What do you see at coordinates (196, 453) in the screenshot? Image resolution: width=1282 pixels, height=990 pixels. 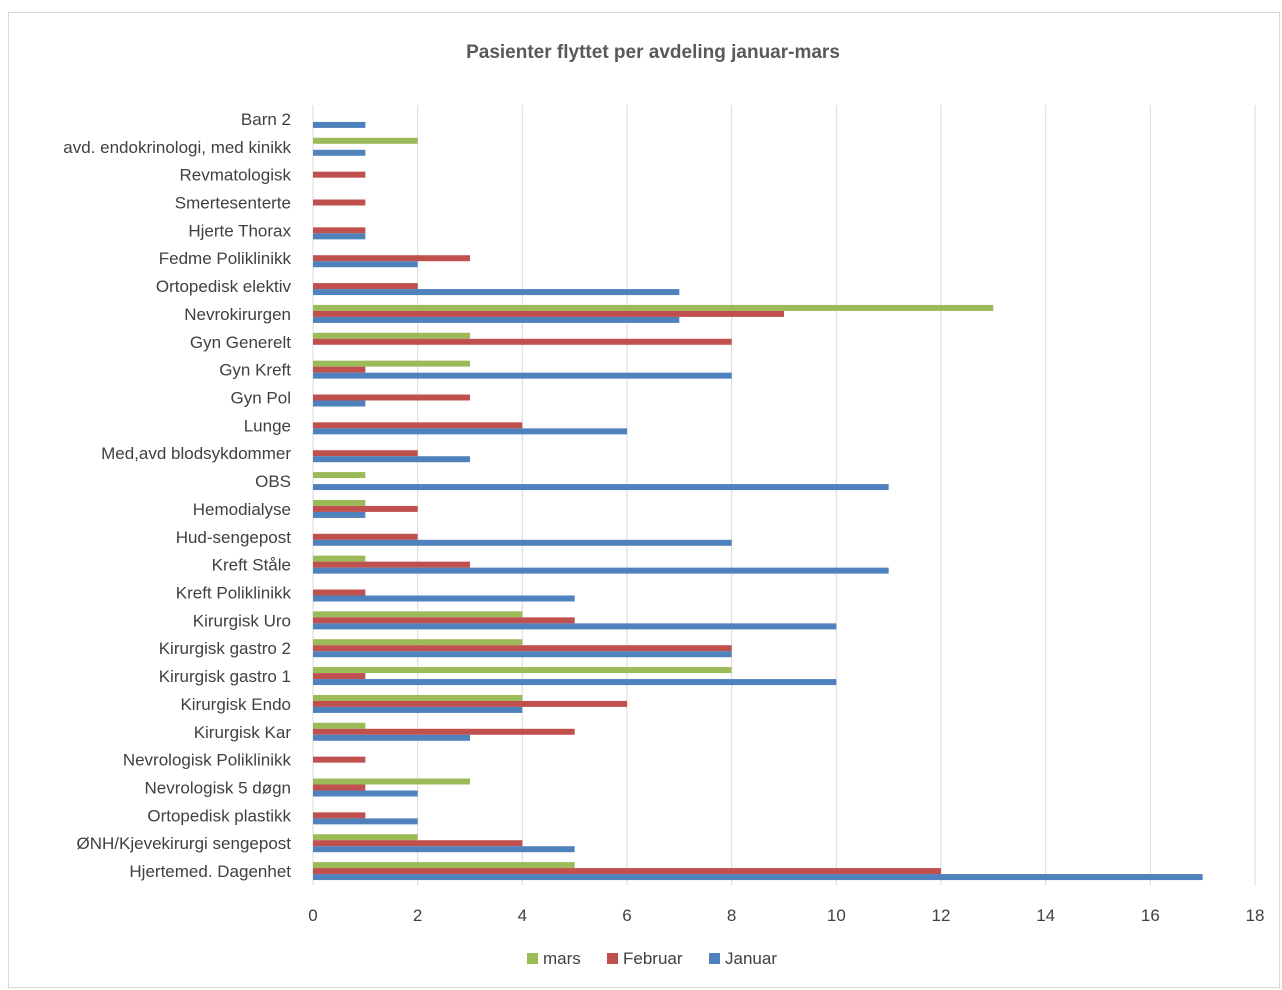 I see `category-label: Med,avd blodsykdommer` at bounding box center [196, 453].